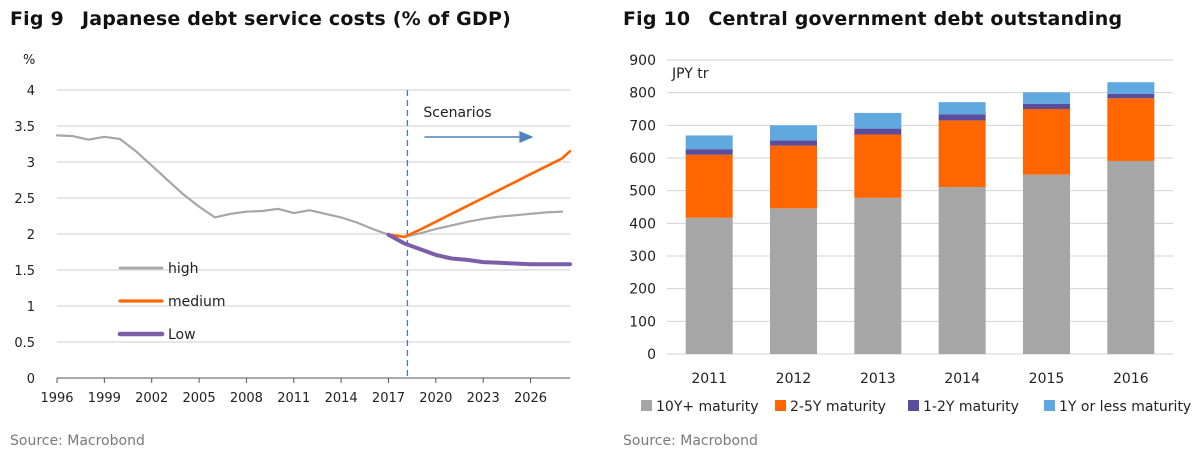 The image size is (1200, 458). Describe the element at coordinates (151, 398) in the screenshot. I see `x-tick-label: 2002` at that location.